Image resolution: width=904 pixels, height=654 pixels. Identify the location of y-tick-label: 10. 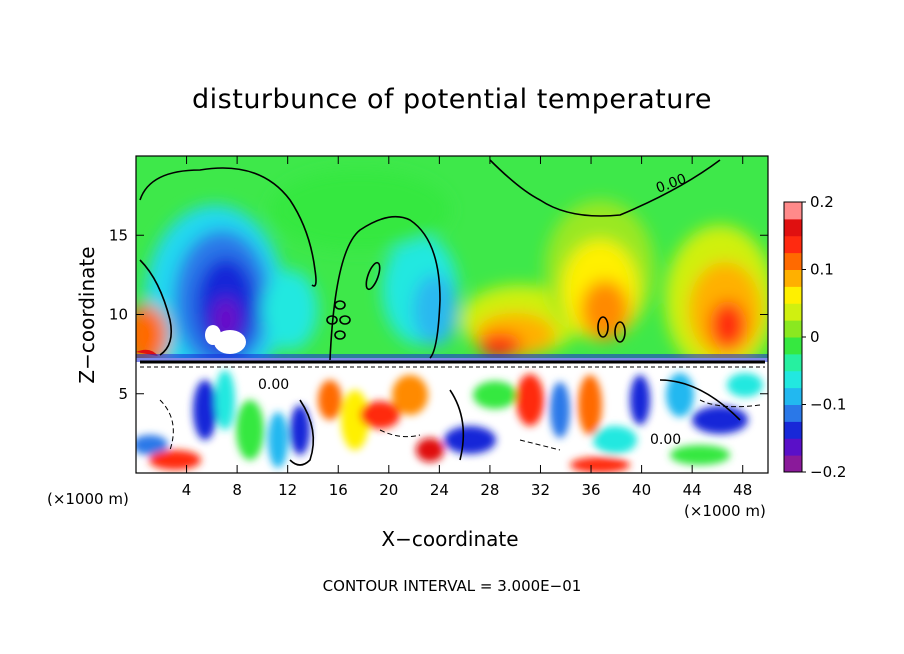
(118, 315).